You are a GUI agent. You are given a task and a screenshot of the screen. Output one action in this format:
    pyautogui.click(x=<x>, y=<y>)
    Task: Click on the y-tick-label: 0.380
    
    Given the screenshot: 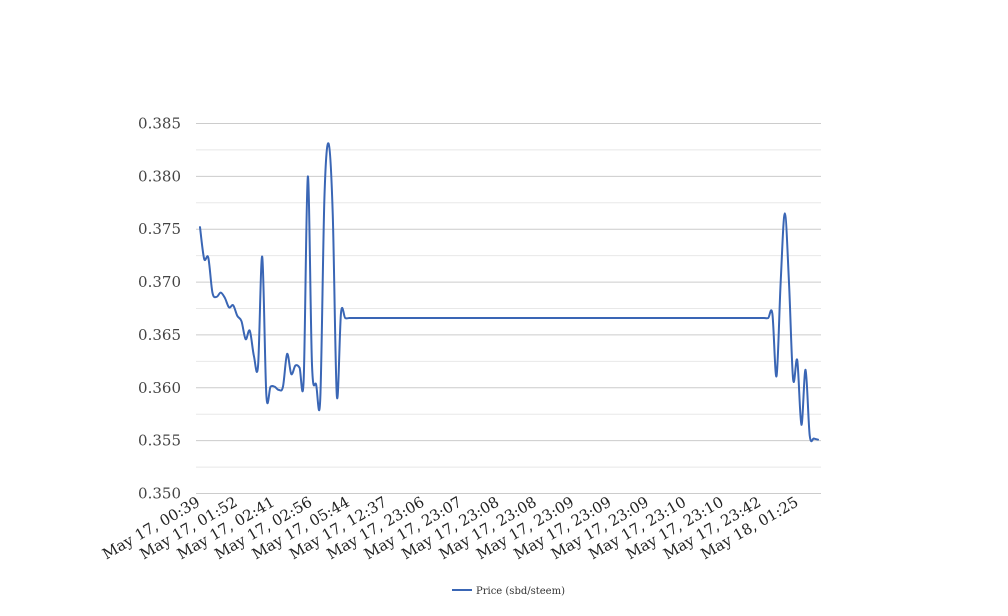 What is the action you would take?
    pyautogui.click(x=159, y=176)
    